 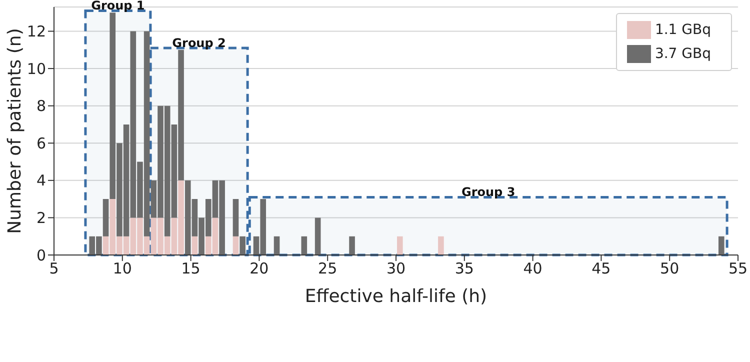 What do you see at coordinates (199, 43) in the screenshot?
I see `band-label: Group 2` at bounding box center [199, 43].